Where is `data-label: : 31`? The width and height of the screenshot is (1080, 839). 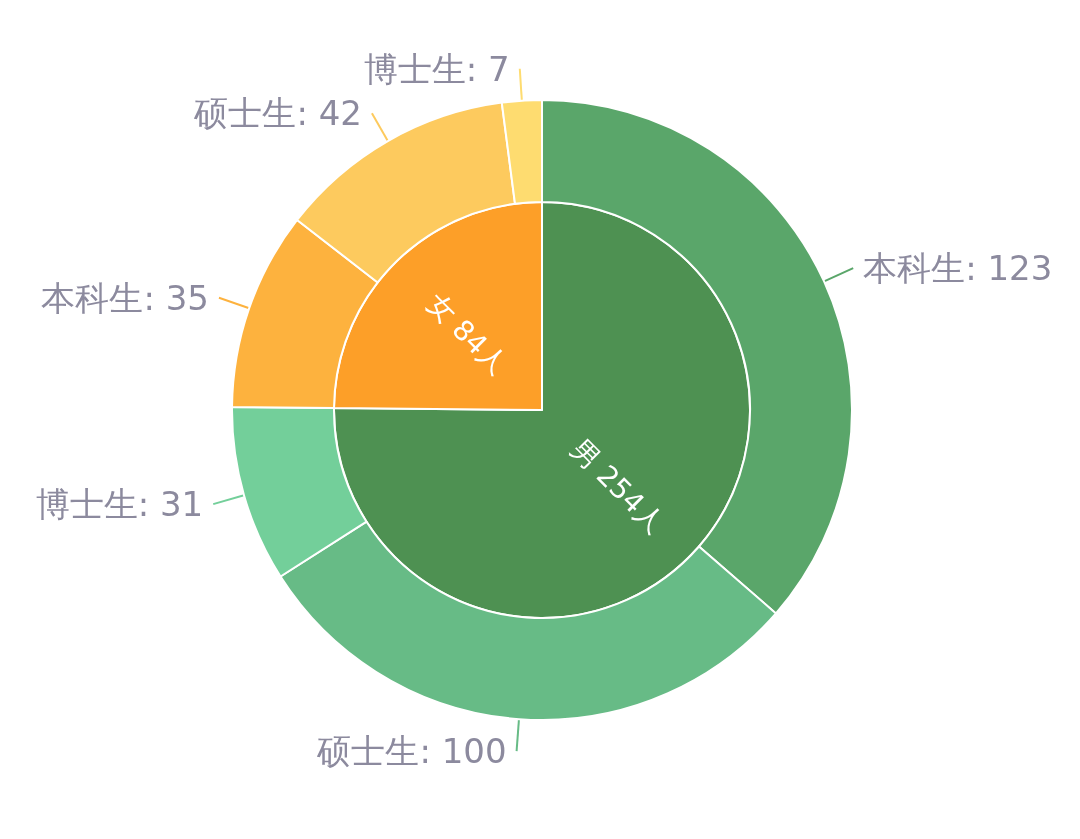
data-label: : 31 is located at coordinates (170, 504).